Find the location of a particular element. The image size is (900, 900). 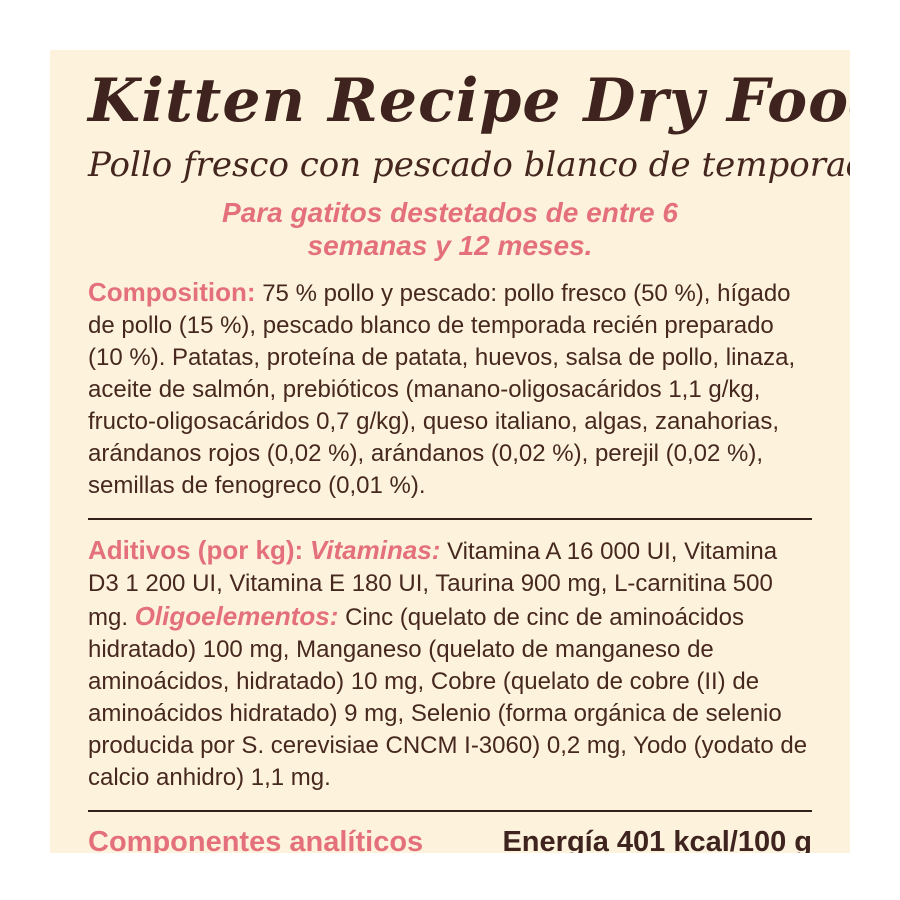

audience-note-line1: Para gatitos destetados de entre 6 is located at coordinates (450, 212).